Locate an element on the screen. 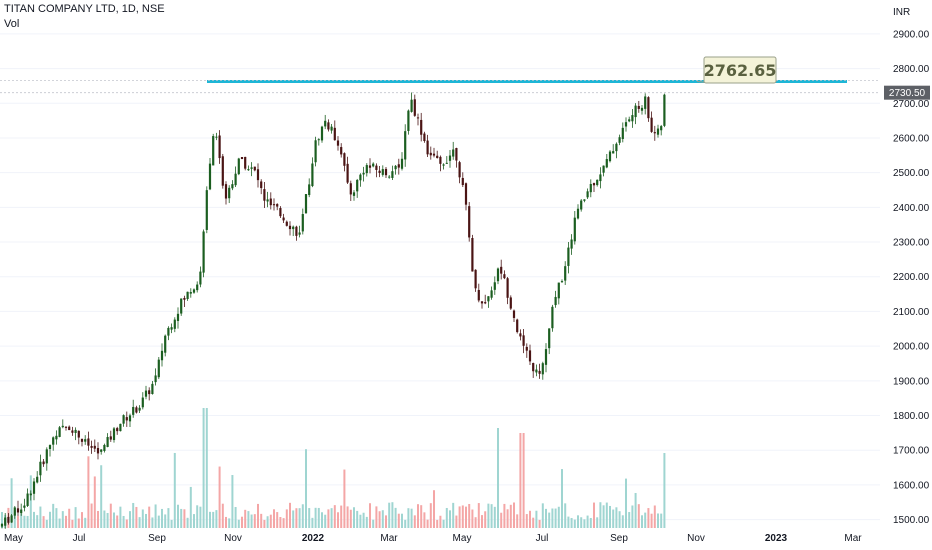  y-tick-label: 2800.00 is located at coordinates (911, 69).